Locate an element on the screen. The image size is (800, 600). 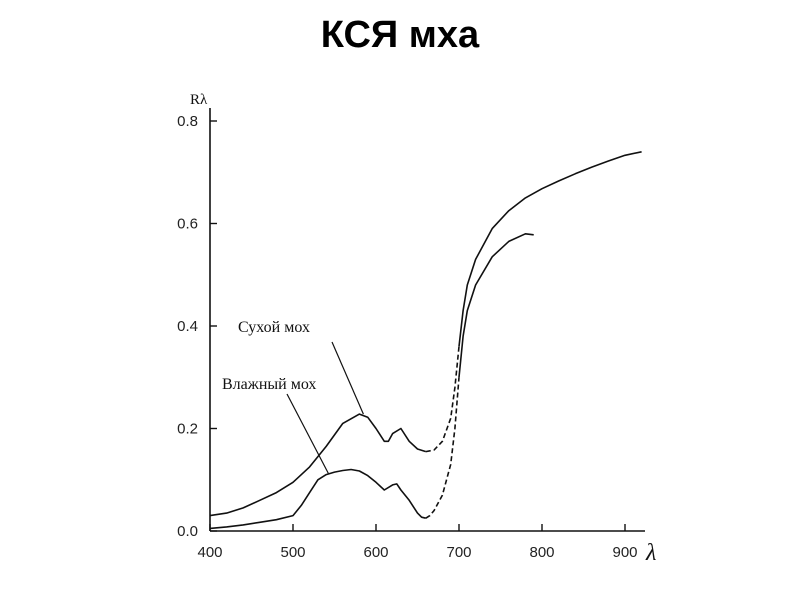
annotations: Сухой мох Влажный мох is located at coordinates (293, 396).